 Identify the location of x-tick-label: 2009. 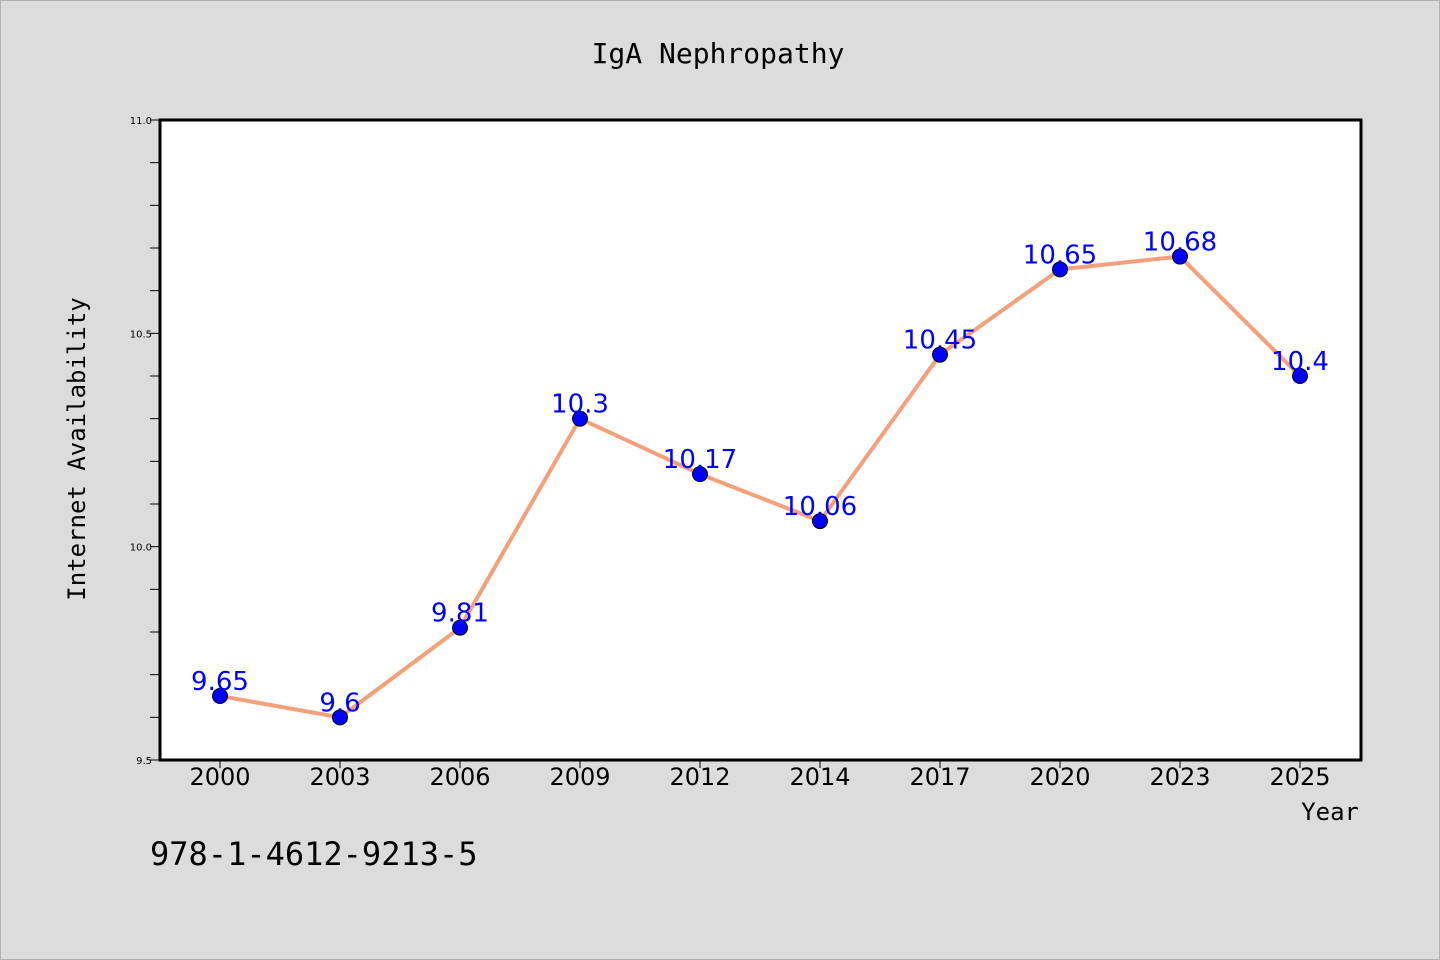
(579, 777).